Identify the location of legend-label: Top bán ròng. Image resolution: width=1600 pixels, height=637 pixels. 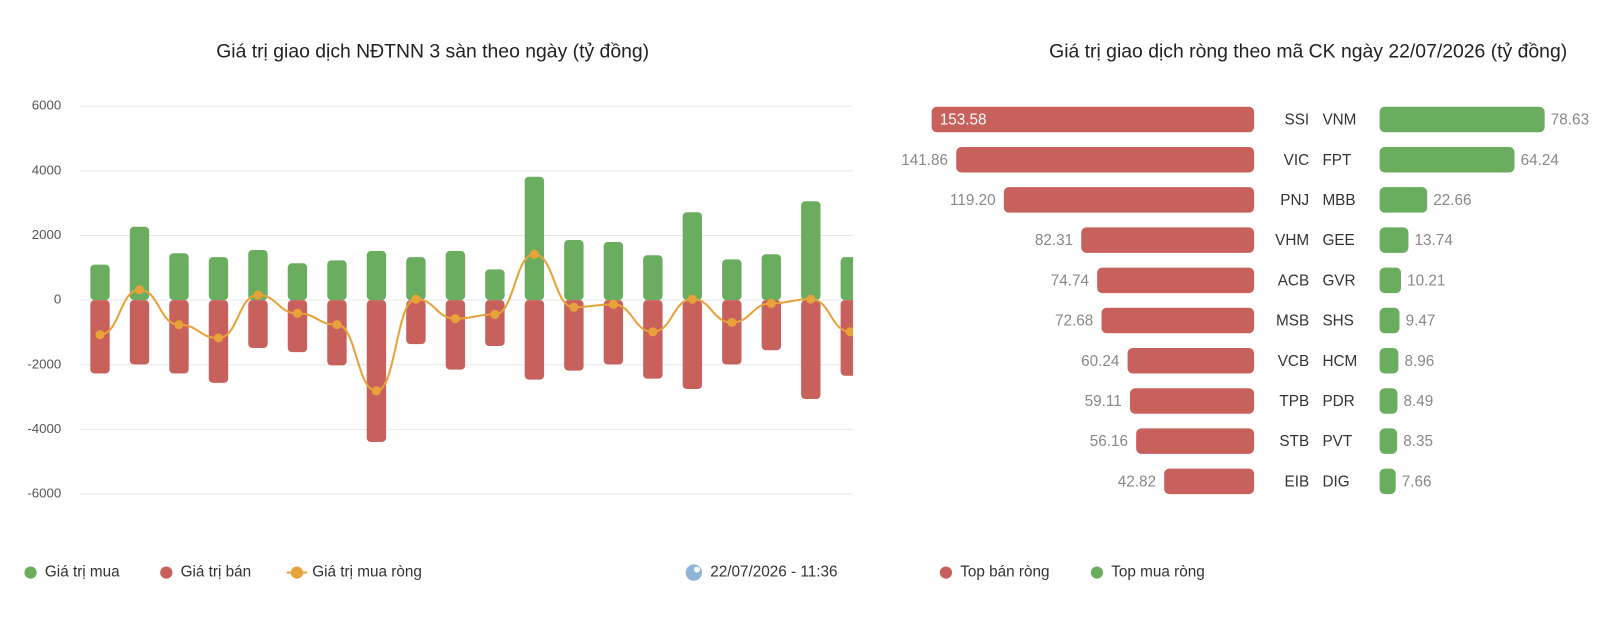
(1004, 572).